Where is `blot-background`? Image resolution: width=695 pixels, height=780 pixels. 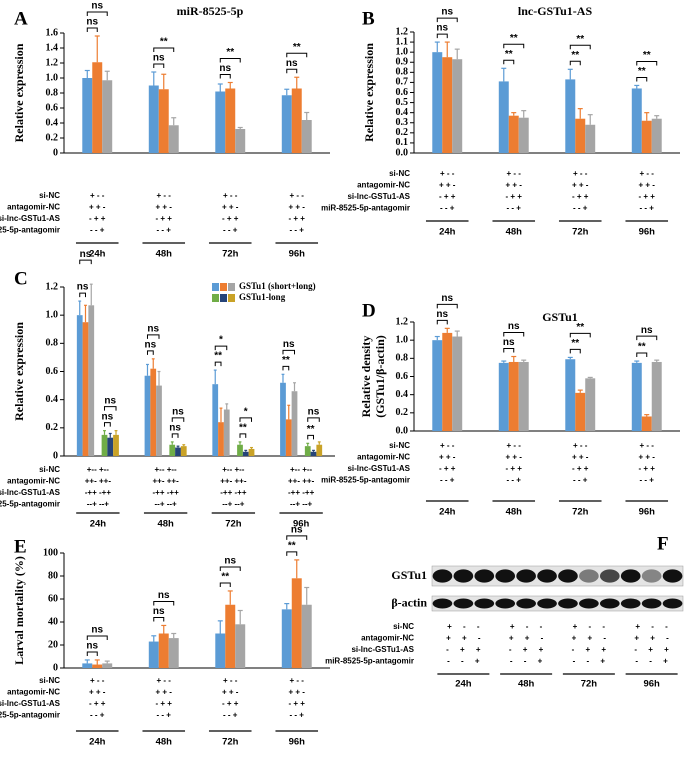 blot-background is located at coordinates (557, 603).